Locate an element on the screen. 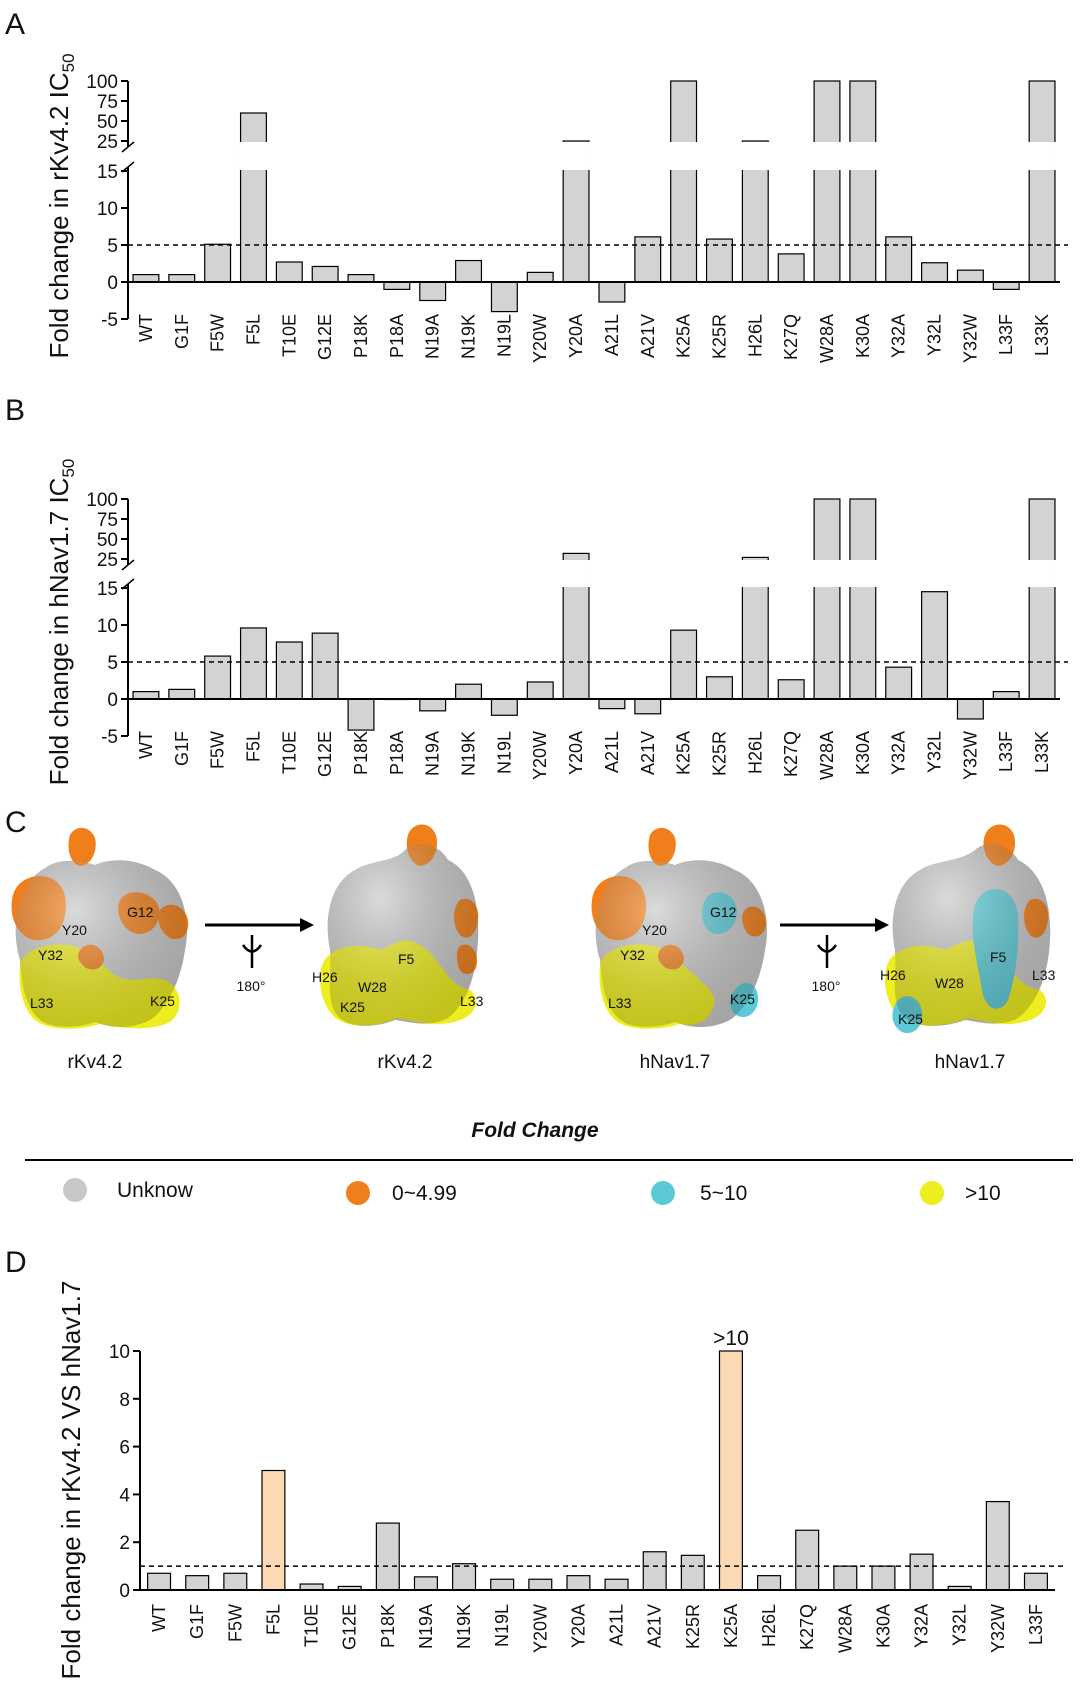 The height and width of the screenshot is (1698, 1080). structure-hnav17-front: G12 Y20 Y32 K25 L33 hNav1.7 is located at coordinates (679, 950).